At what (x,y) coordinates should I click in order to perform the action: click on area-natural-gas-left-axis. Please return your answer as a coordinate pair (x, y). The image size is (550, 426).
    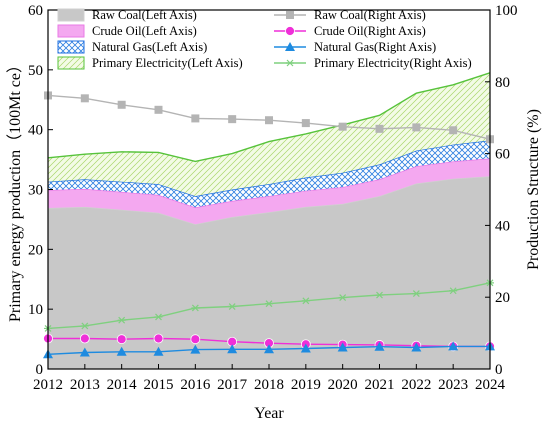
    Looking at the image, I should click on (269, 174).